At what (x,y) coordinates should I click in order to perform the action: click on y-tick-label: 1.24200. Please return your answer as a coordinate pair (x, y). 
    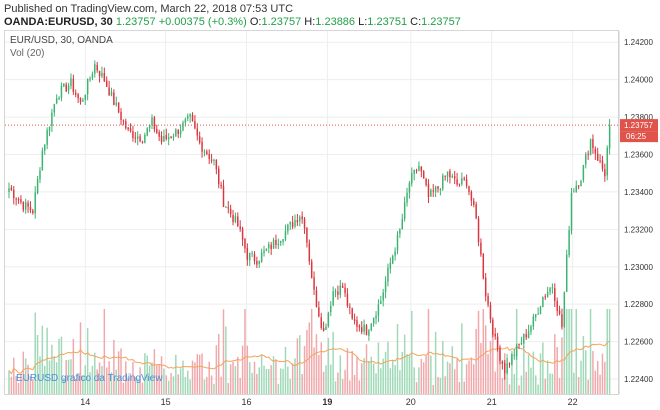
    Looking at the image, I should click on (638, 42).